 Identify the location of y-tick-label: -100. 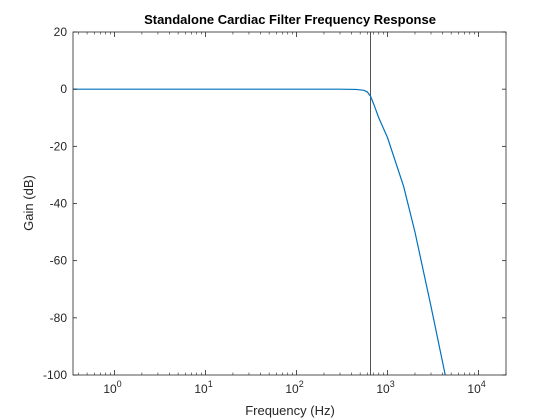
(55, 375).